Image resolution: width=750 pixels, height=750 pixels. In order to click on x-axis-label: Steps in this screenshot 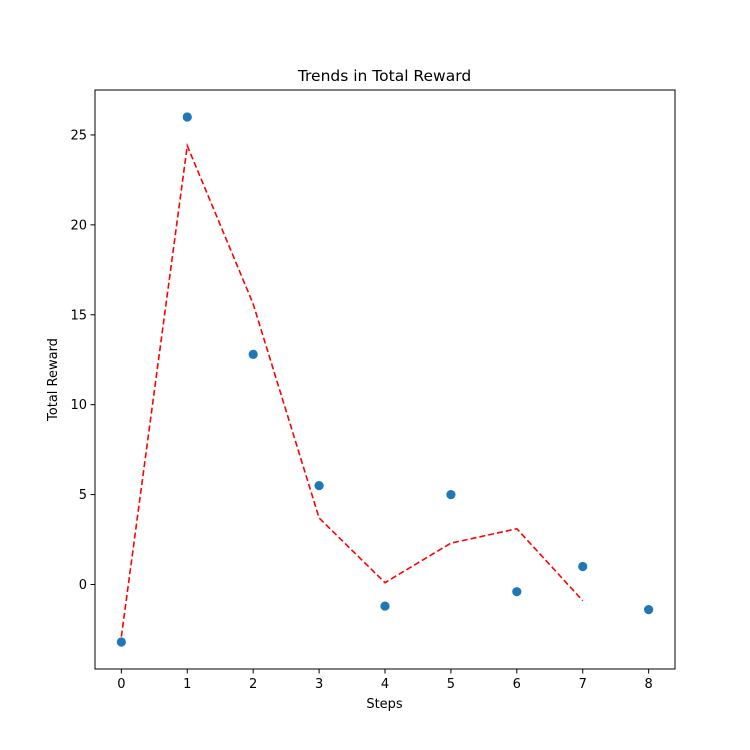, I will do `click(384, 704)`.